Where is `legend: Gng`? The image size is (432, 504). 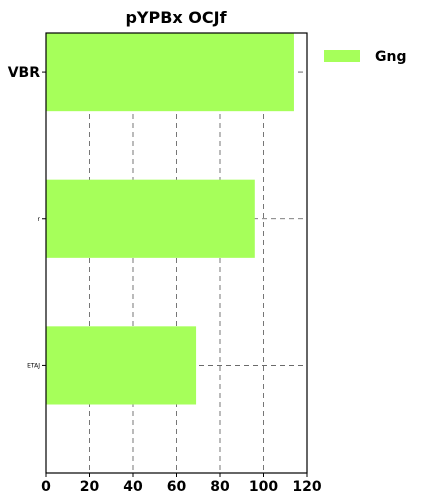 legend: Gng is located at coordinates (365, 57).